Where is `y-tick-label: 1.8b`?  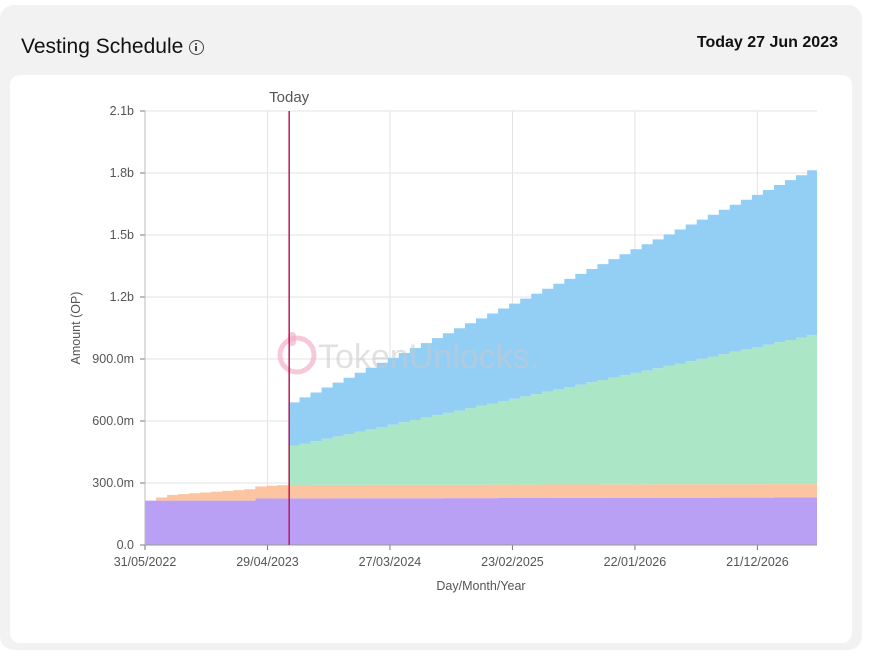
y-tick-label: 1.8b is located at coordinates (122, 173).